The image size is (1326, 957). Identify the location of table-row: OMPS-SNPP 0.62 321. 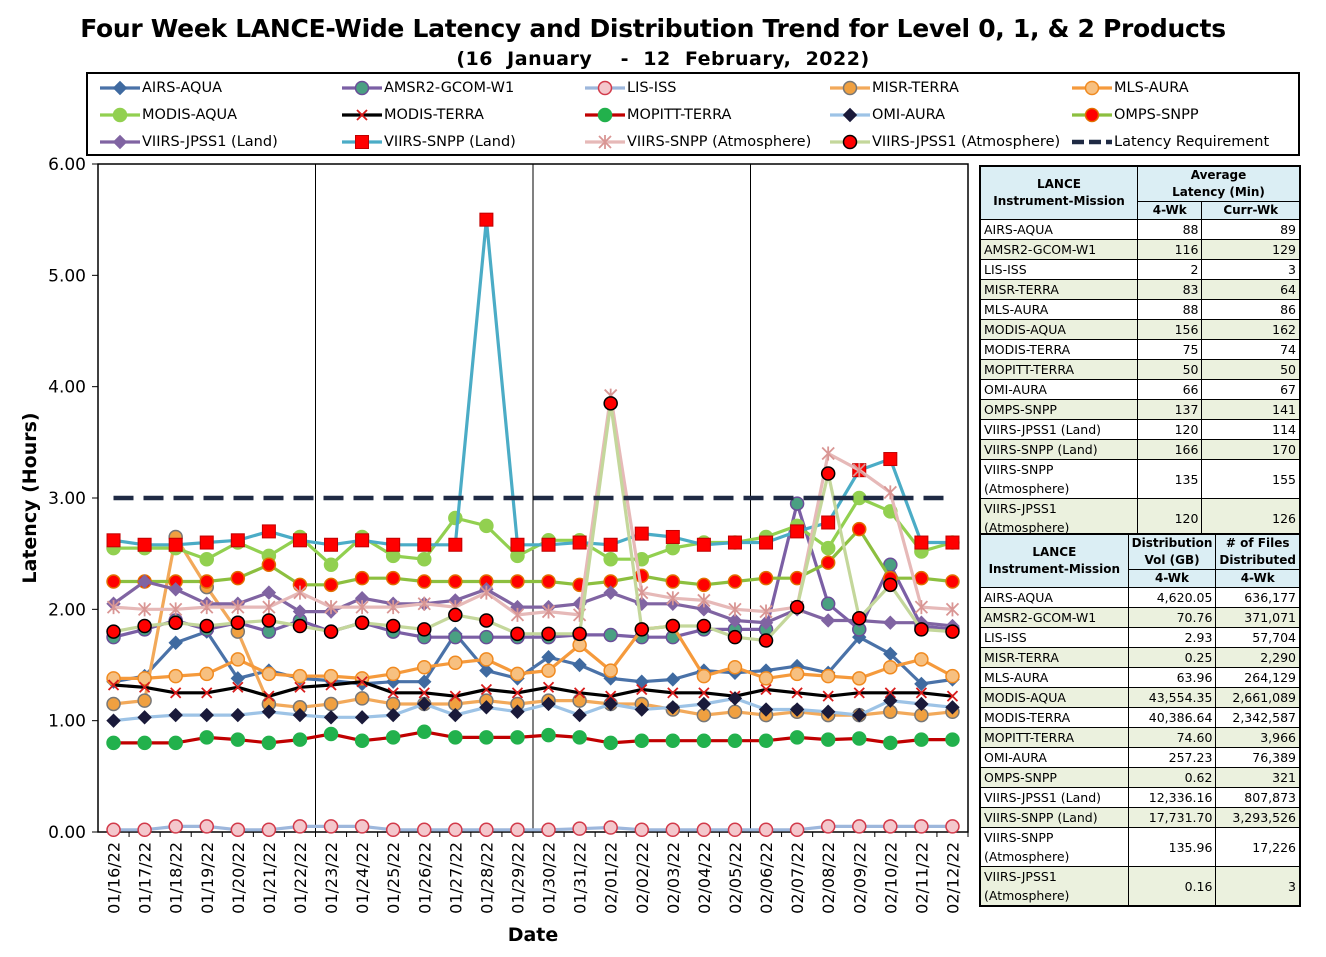
(1140, 777).